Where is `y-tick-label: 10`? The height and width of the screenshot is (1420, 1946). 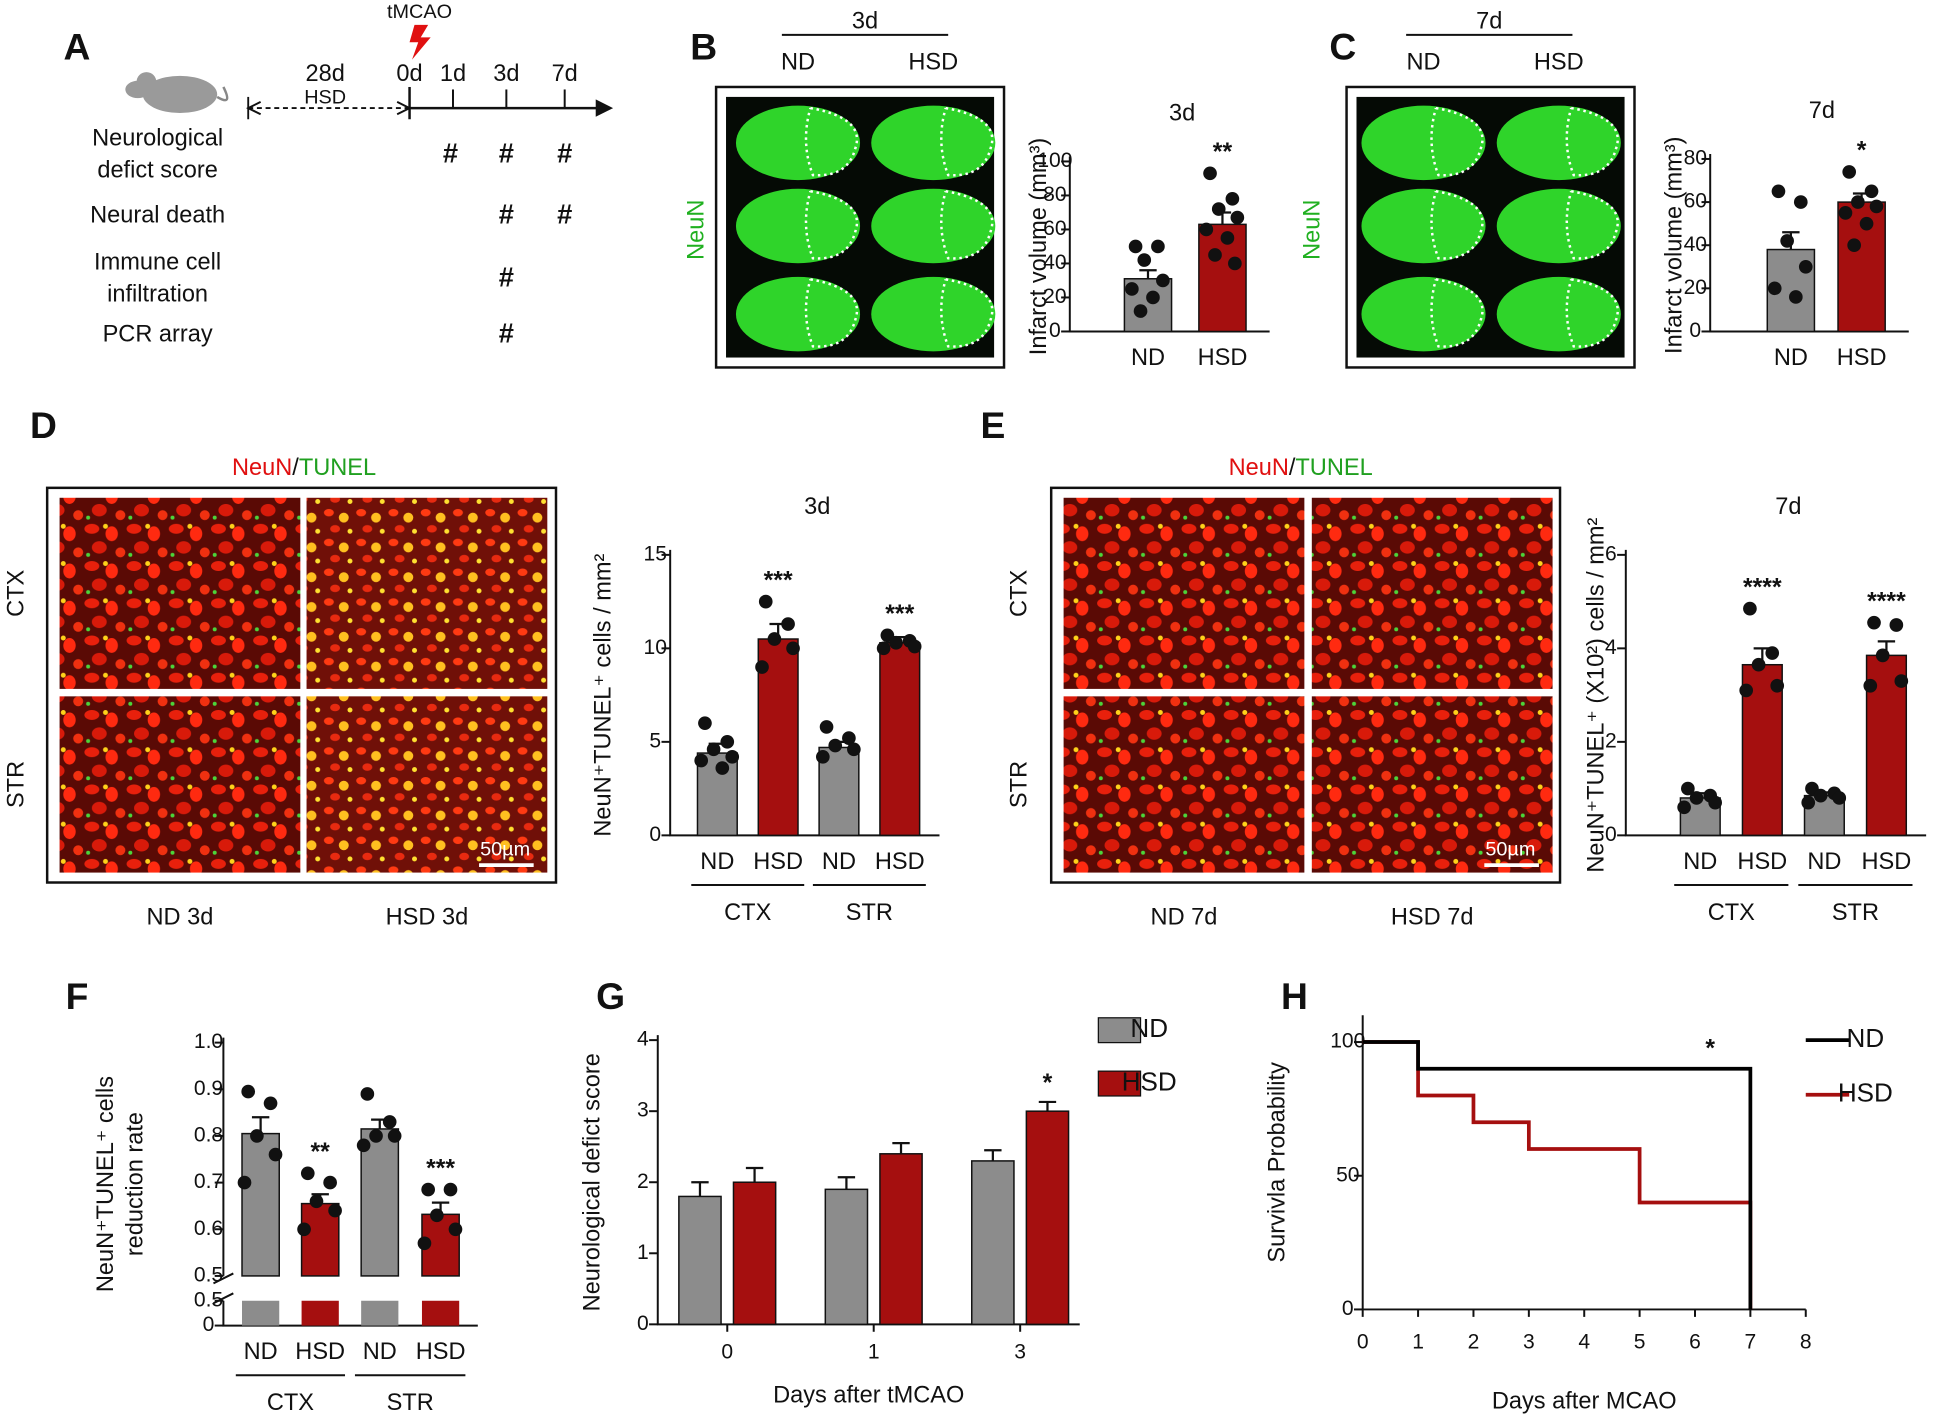
y-tick-label: 10 is located at coordinates (655, 647).